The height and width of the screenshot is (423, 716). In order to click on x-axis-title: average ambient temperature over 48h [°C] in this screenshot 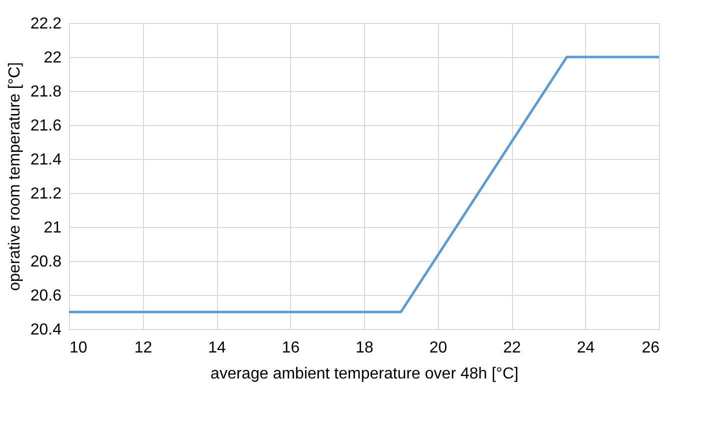, I will do `click(364, 374)`.